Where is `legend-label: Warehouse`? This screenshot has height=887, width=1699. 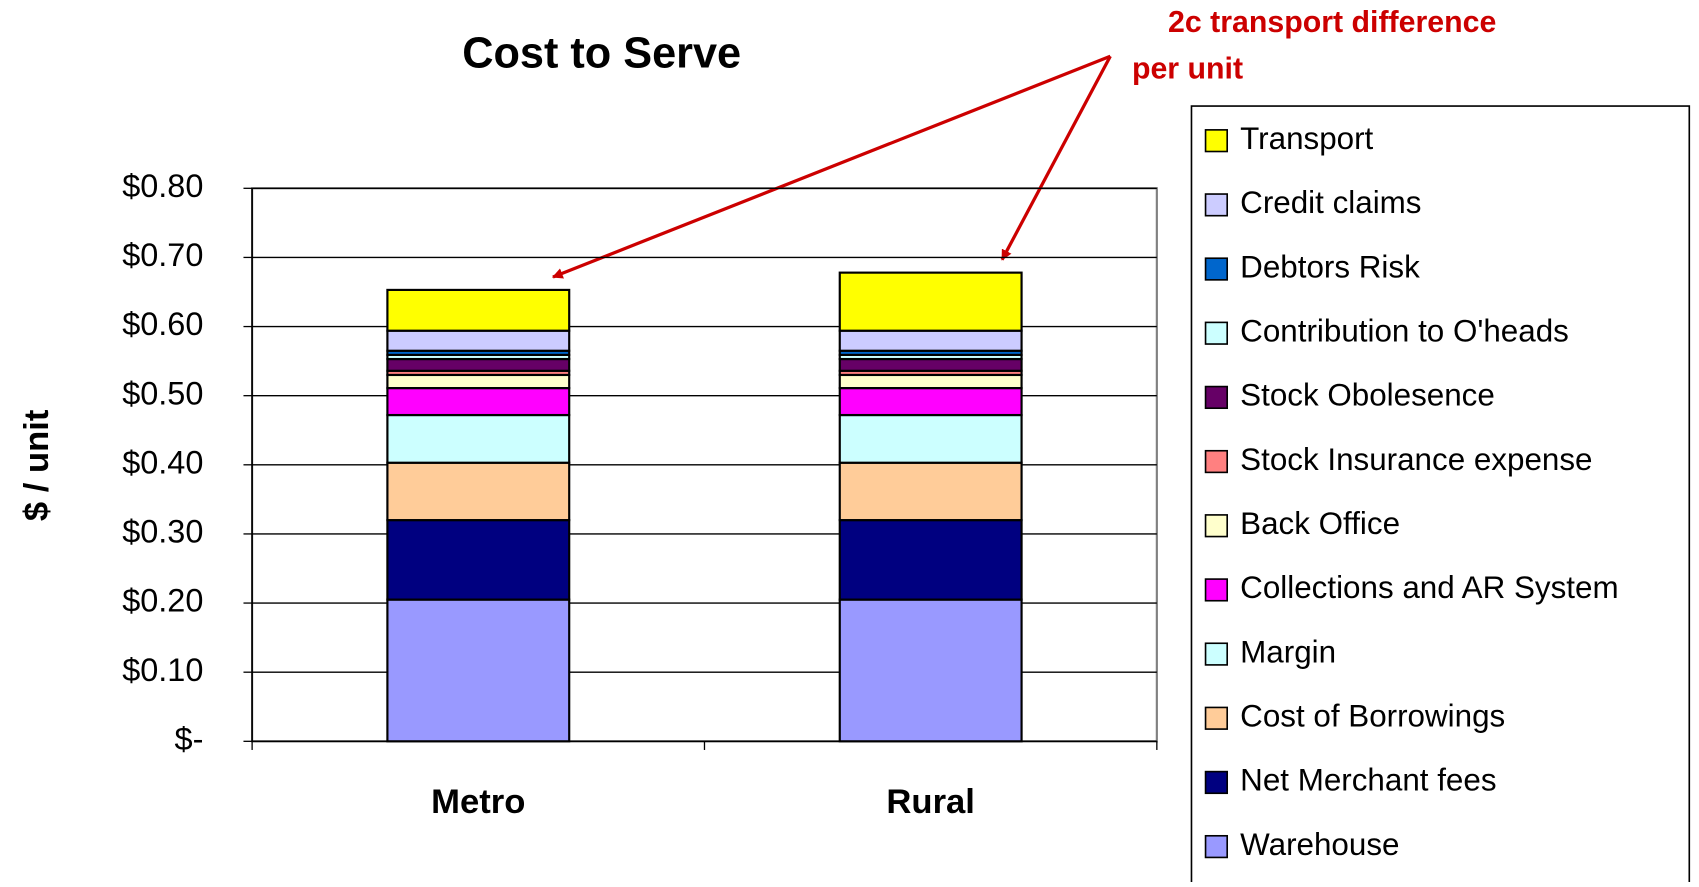
legend-label: Warehouse is located at coordinates (1319, 844).